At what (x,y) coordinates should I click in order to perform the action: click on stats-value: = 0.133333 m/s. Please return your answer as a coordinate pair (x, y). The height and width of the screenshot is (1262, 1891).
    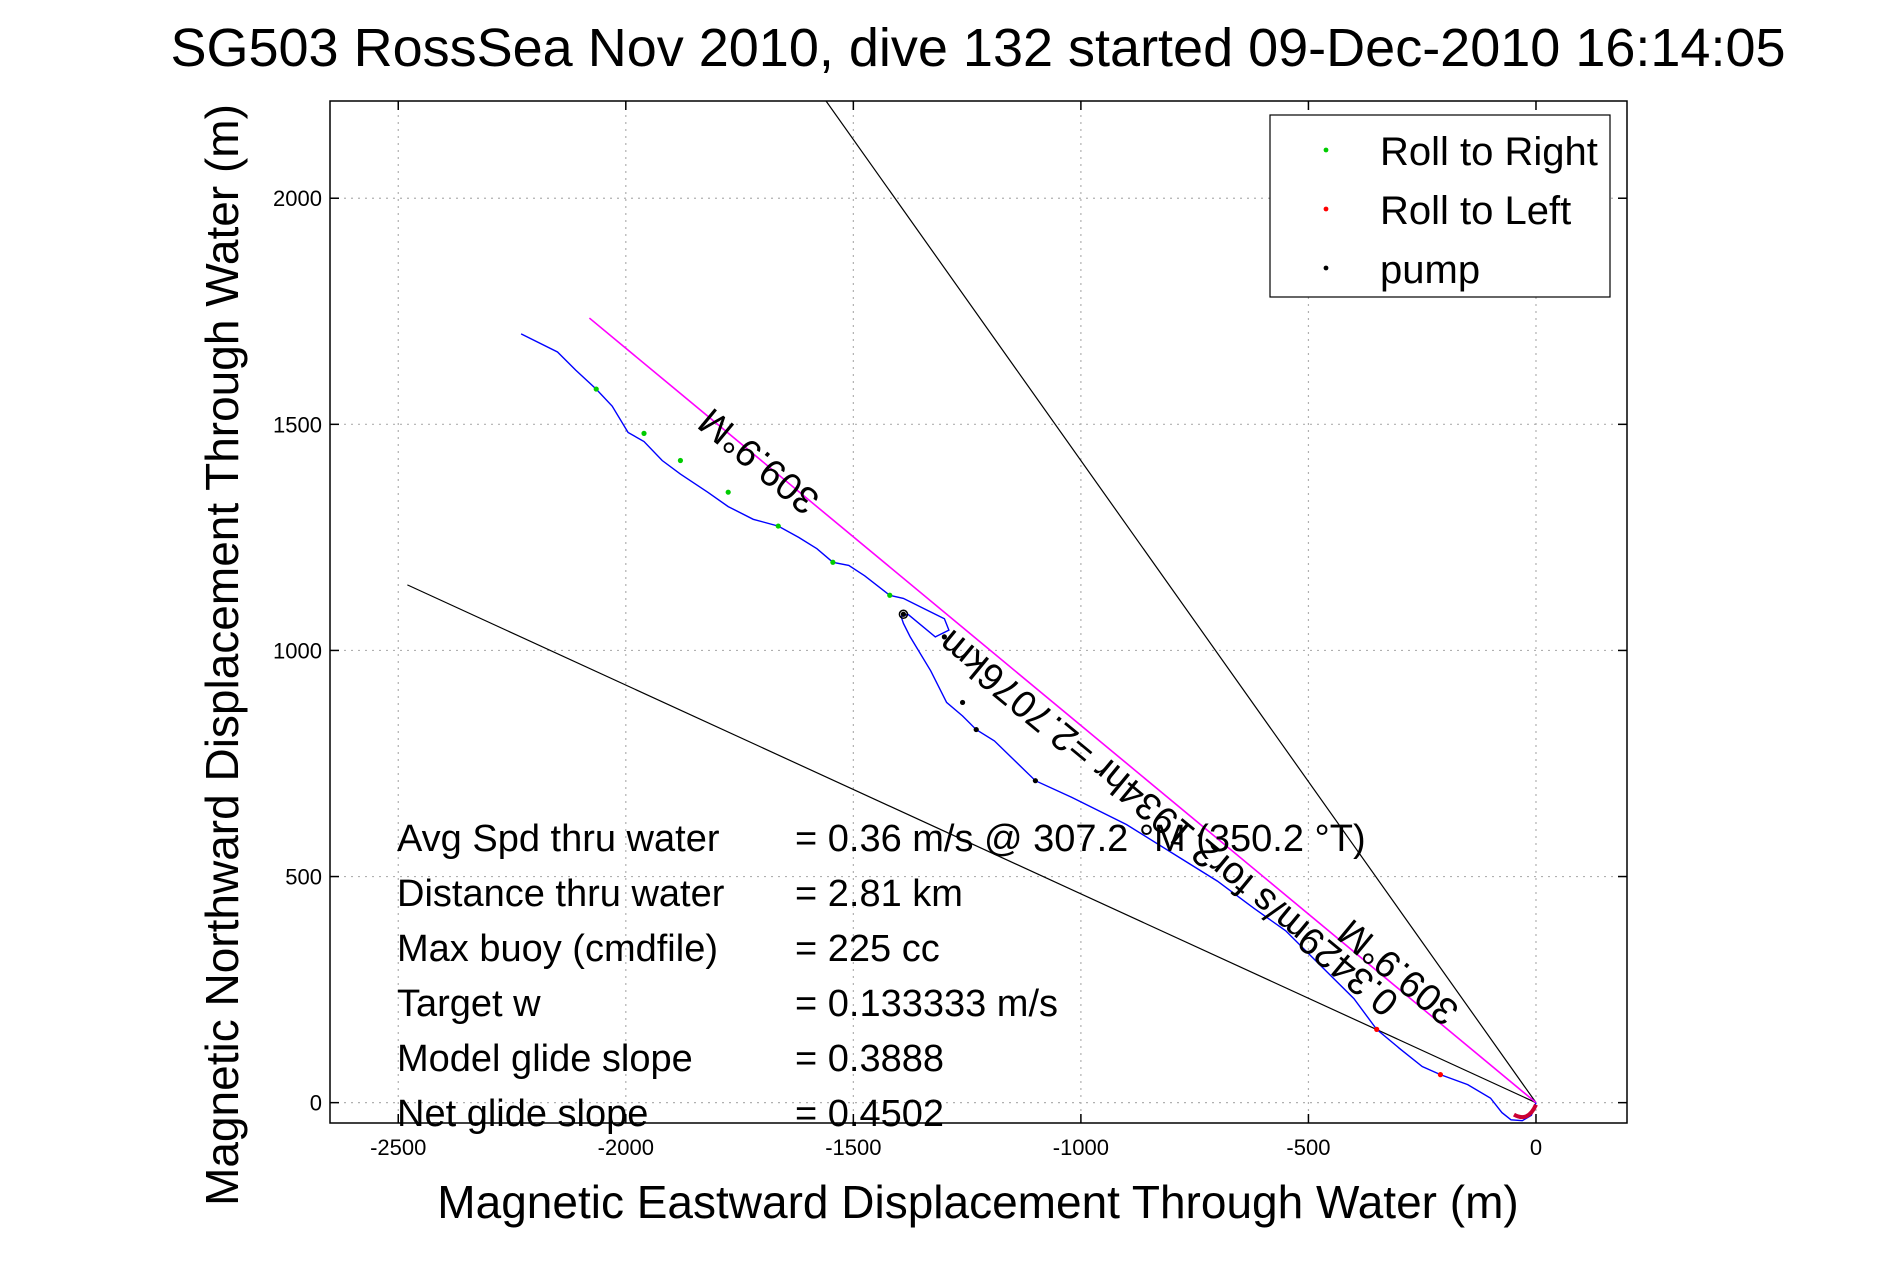
    Looking at the image, I should click on (926, 1004).